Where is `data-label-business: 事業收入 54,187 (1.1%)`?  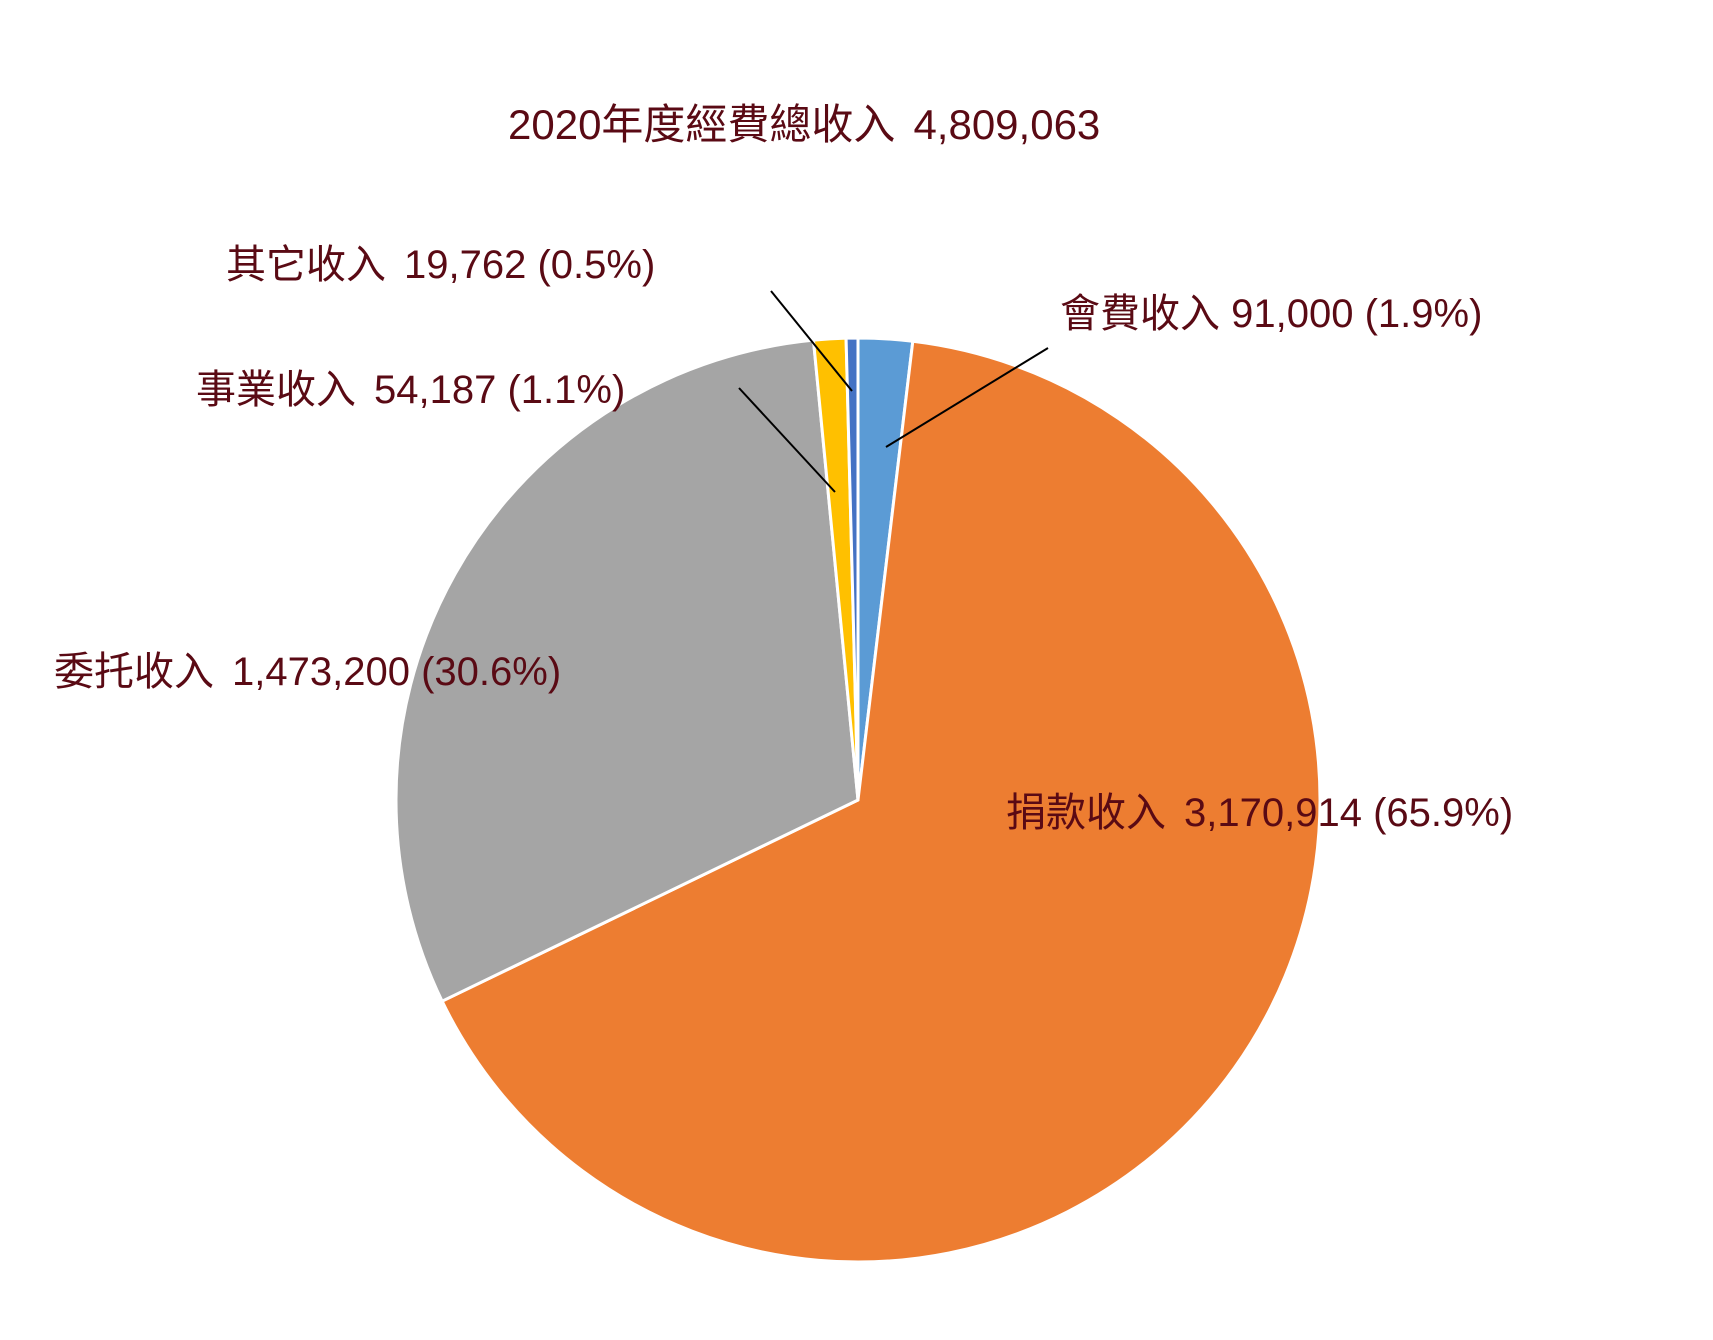
data-label-business: 事業收入 54,187 (1.1%) is located at coordinates (410, 390).